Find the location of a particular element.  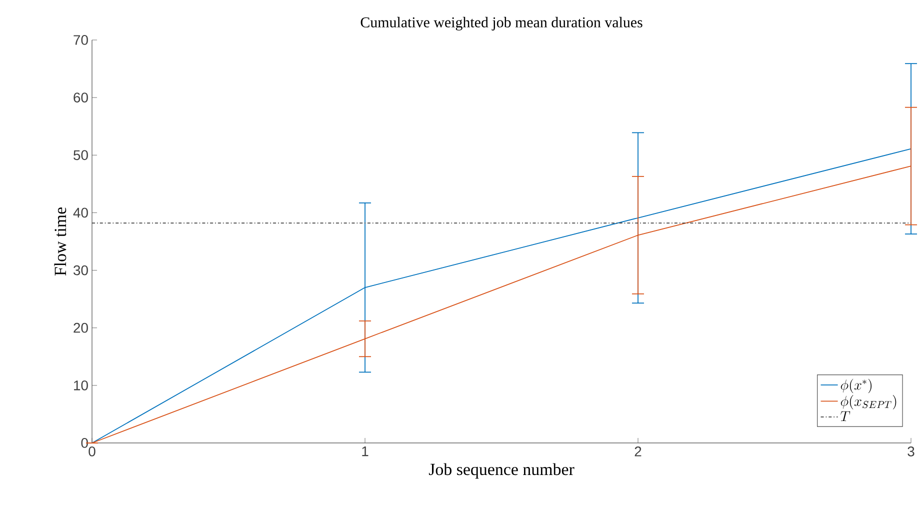

x-tick-label: 1 is located at coordinates (365, 451).